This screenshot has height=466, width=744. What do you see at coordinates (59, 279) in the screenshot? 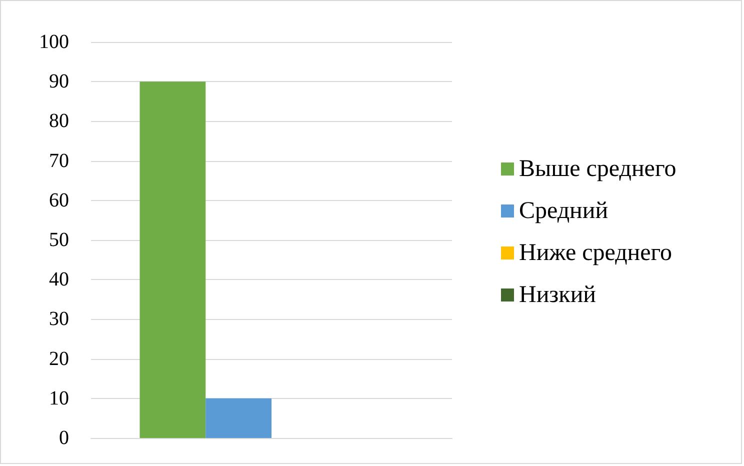
I see `y-tick-label: 40` at bounding box center [59, 279].